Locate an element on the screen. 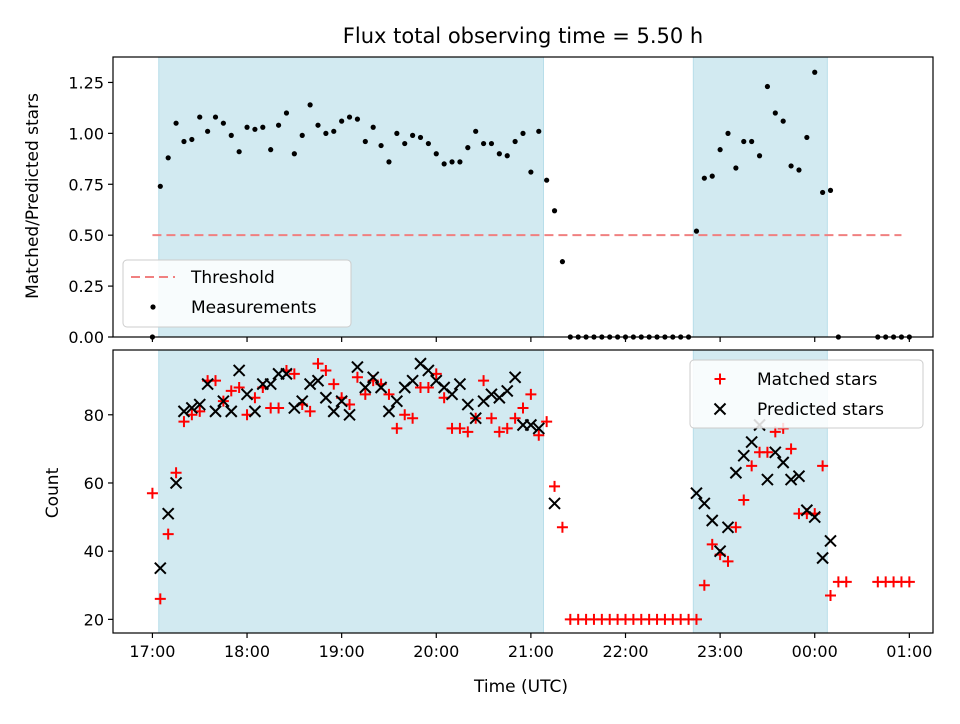  top-y-tick-label: 1.00 is located at coordinates (86, 133).